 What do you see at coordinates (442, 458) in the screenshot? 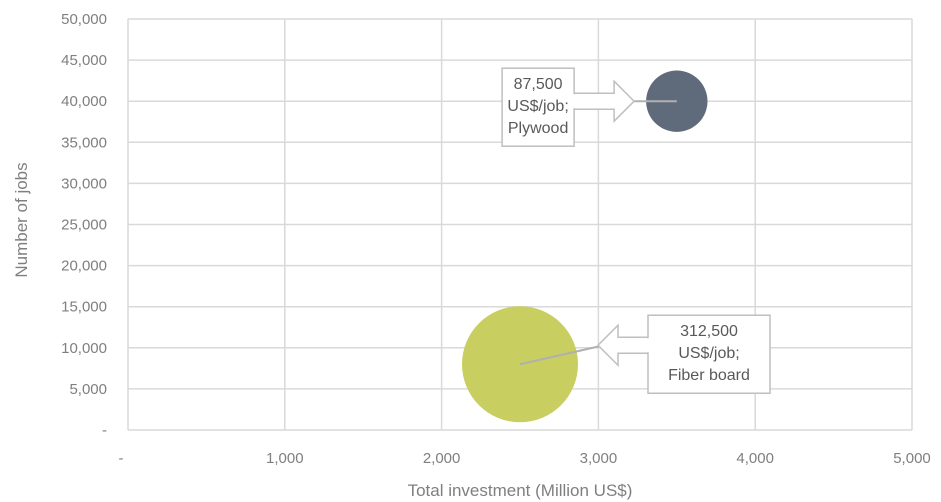
I see `x-tick-label: 2,000` at bounding box center [442, 458].